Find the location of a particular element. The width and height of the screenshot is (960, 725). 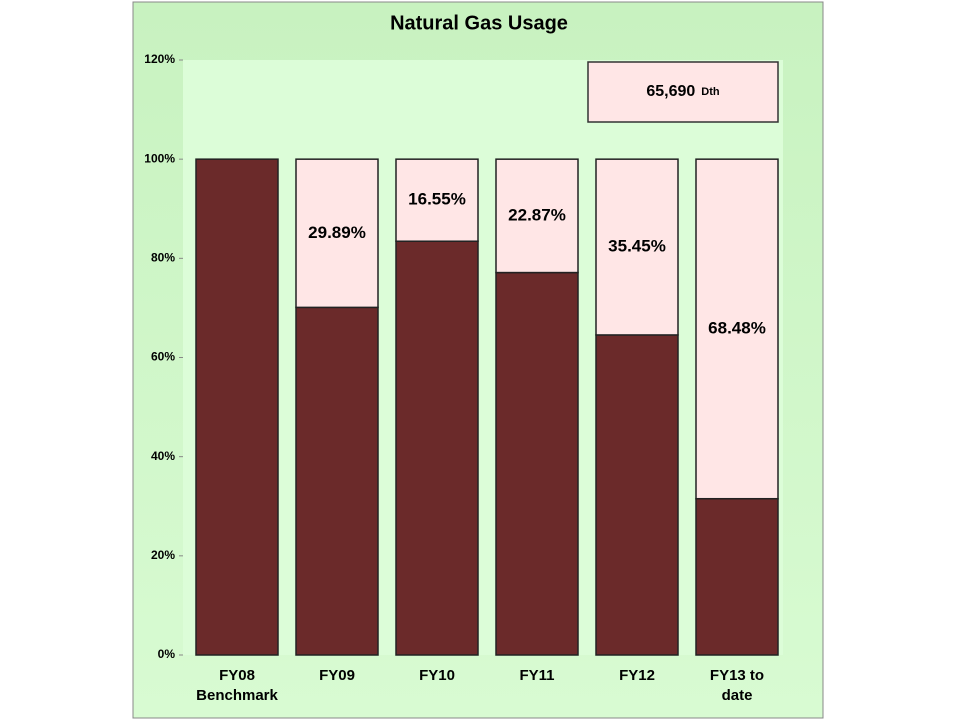

value-label: 16.55% is located at coordinates (437, 199).